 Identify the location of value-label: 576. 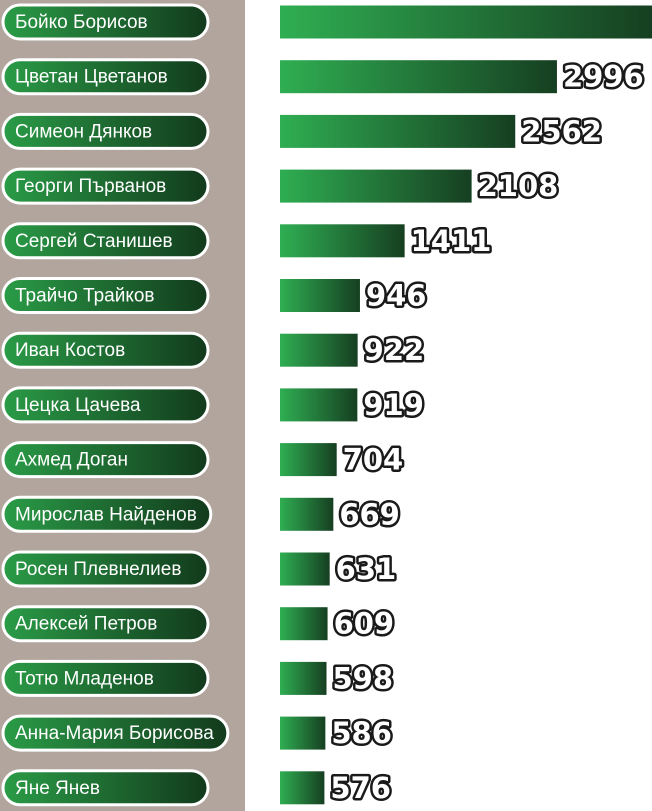
(360, 788).